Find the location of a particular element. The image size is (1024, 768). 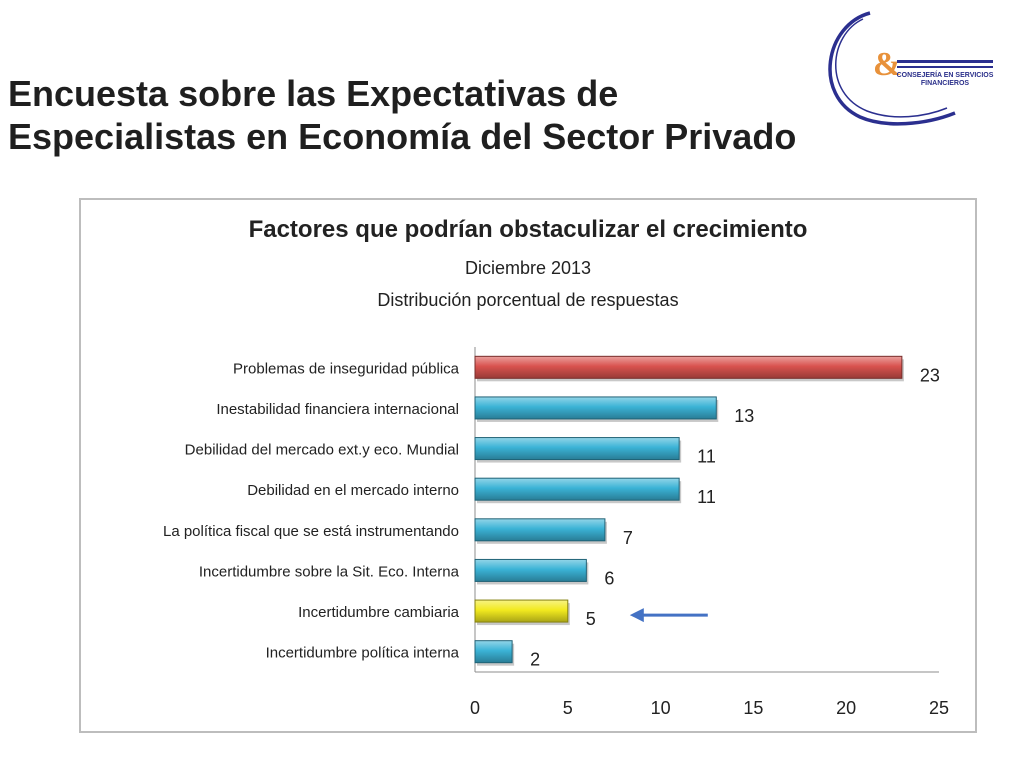

arrow-annotation is located at coordinates (668, 615).